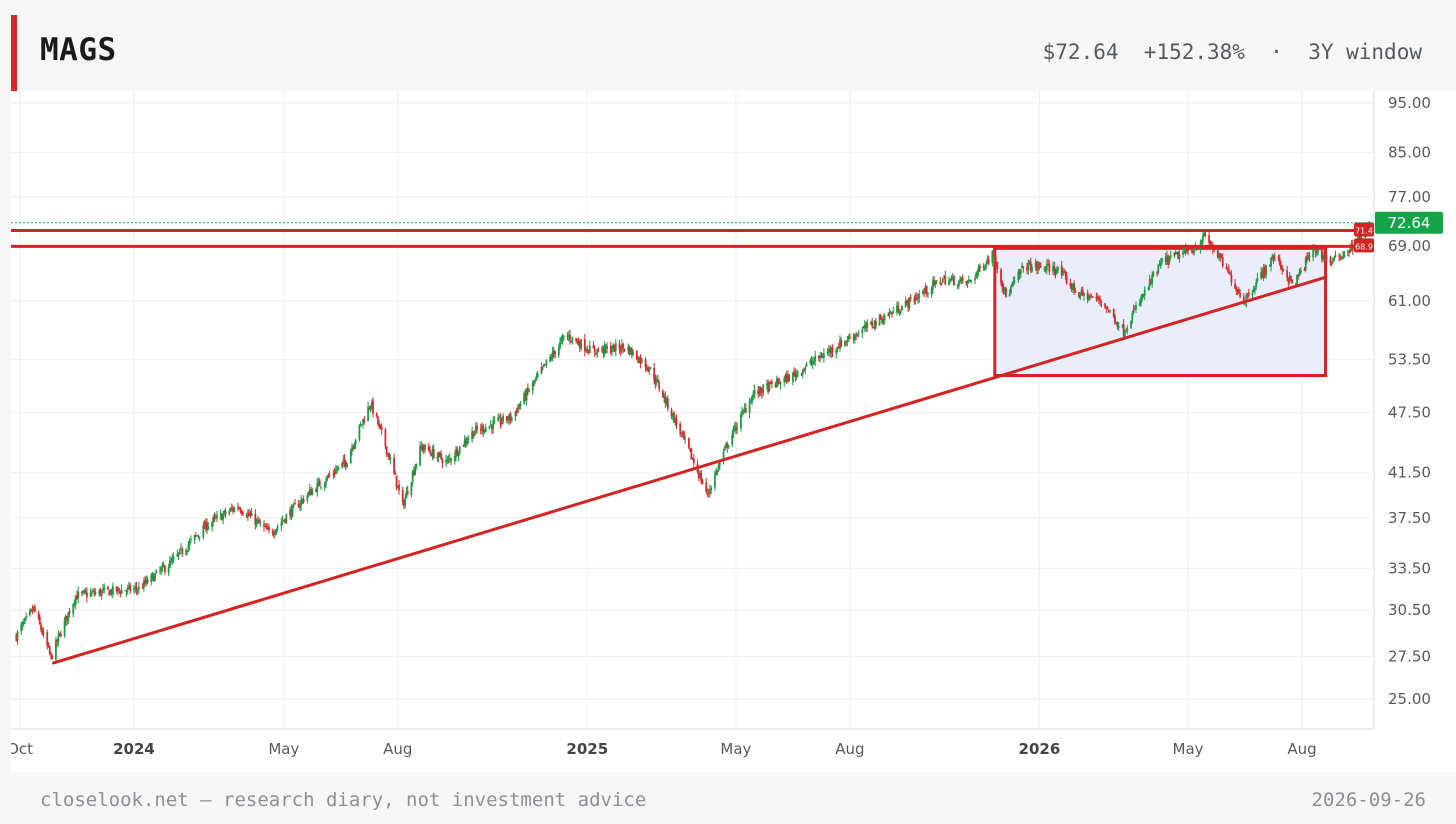  Describe the element at coordinates (1409, 568) in the screenshot. I see `y-tick-label: 33.50` at that location.